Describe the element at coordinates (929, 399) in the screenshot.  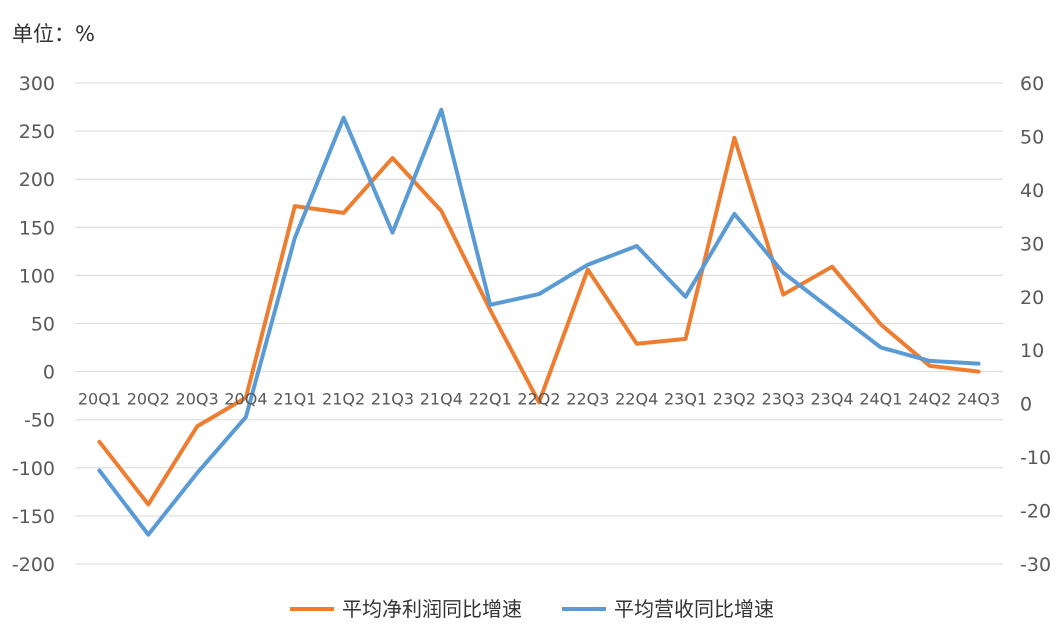
I see `x-category-label: 24Q2` at that location.